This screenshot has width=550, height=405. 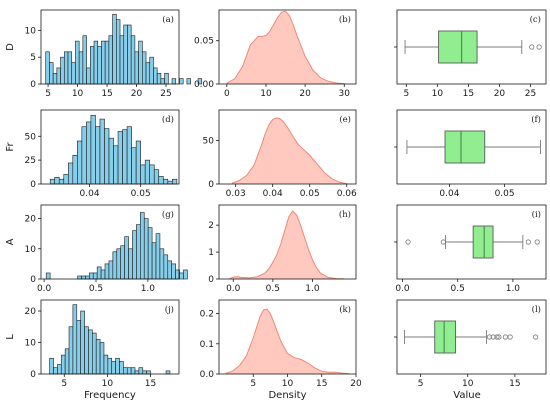 What do you see at coordinates (470, 154) in the screenshot?
I see `panel-f: 0.04 0.05 (f)` at bounding box center [470, 154].